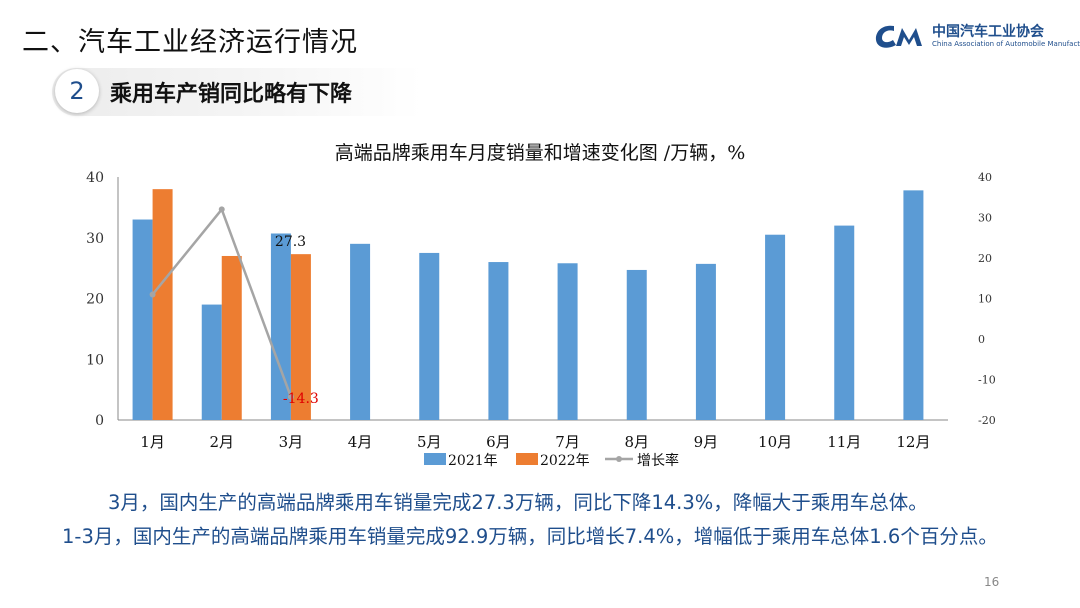 The image size is (1080, 608). I want to click on x-tick-label: 11月, so click(844, 442).